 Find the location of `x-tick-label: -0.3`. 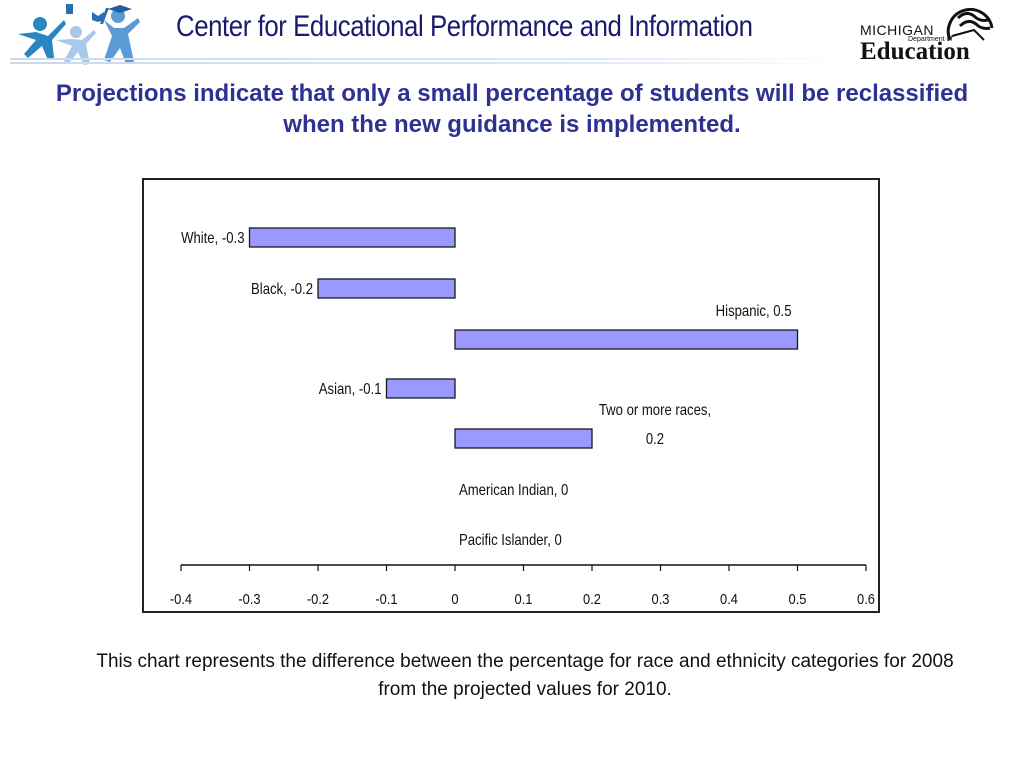

x-tick-label: -0.3 is located at coordinates (249, 598).